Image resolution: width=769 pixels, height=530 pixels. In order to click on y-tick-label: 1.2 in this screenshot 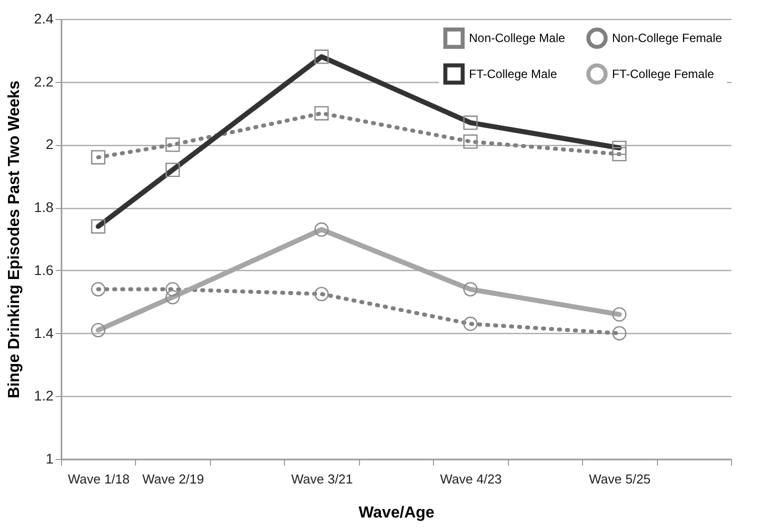, I will do `click(44, 396)`.